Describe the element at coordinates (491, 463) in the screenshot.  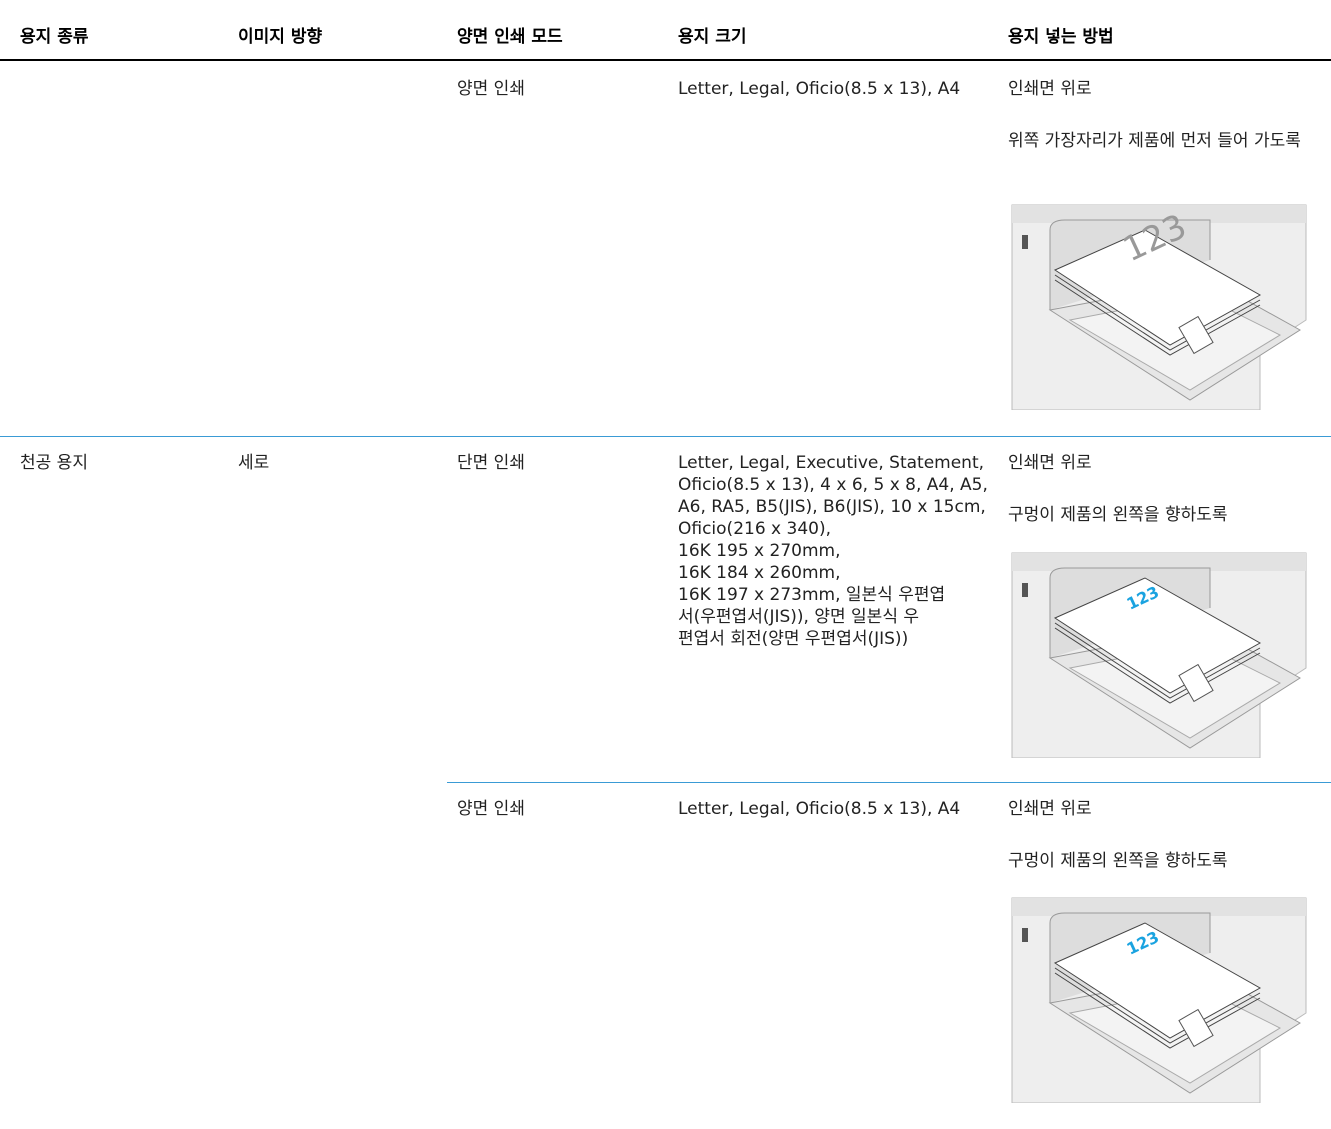
I see `duplex-mode: 단면 인쇄` at that location.